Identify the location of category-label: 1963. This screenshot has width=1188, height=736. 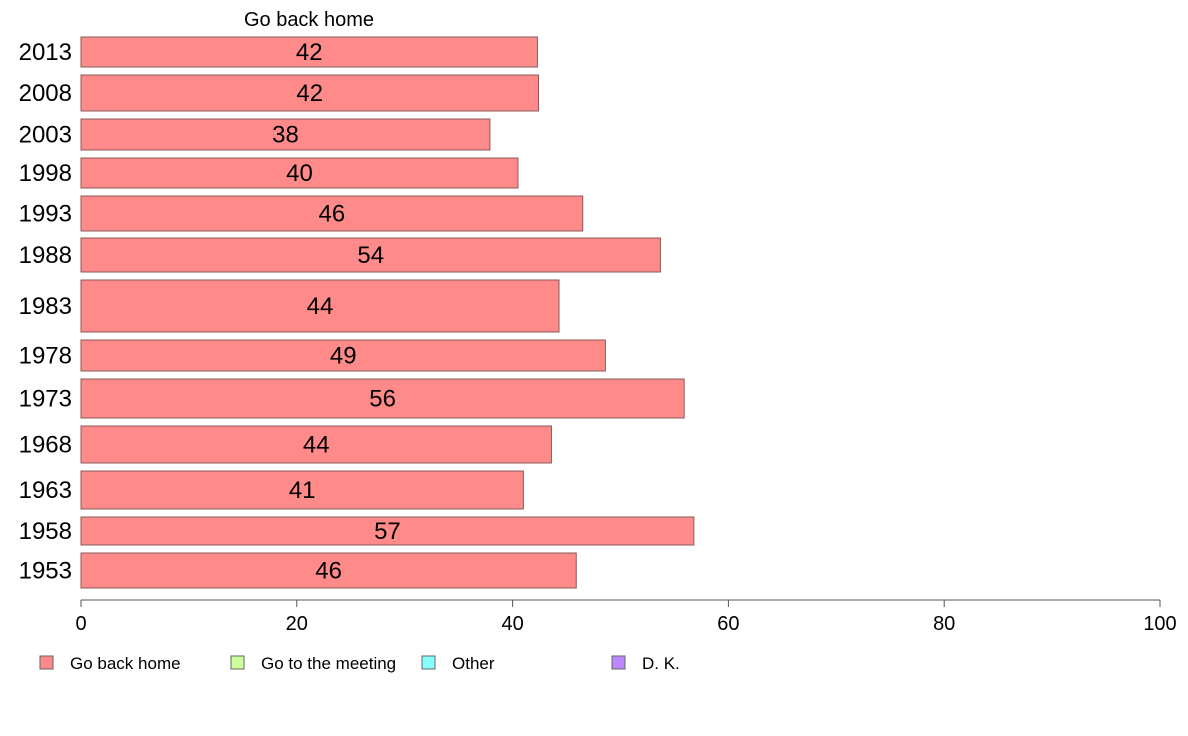
(45, 490).